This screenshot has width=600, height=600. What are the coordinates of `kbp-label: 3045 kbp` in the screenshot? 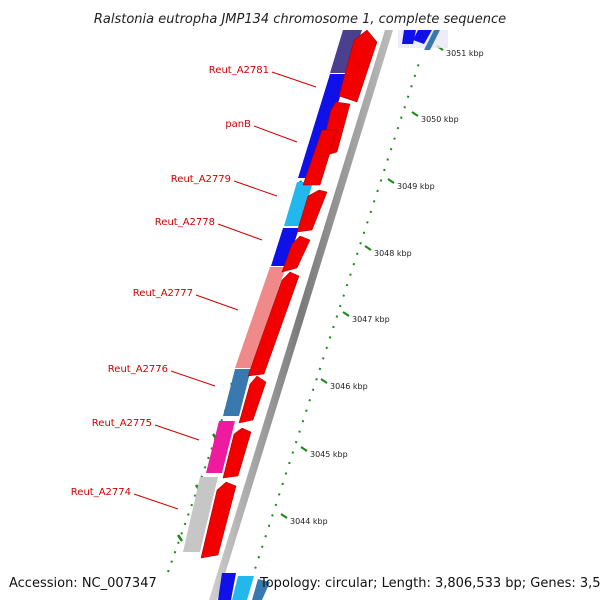 It's located at (329, 454).